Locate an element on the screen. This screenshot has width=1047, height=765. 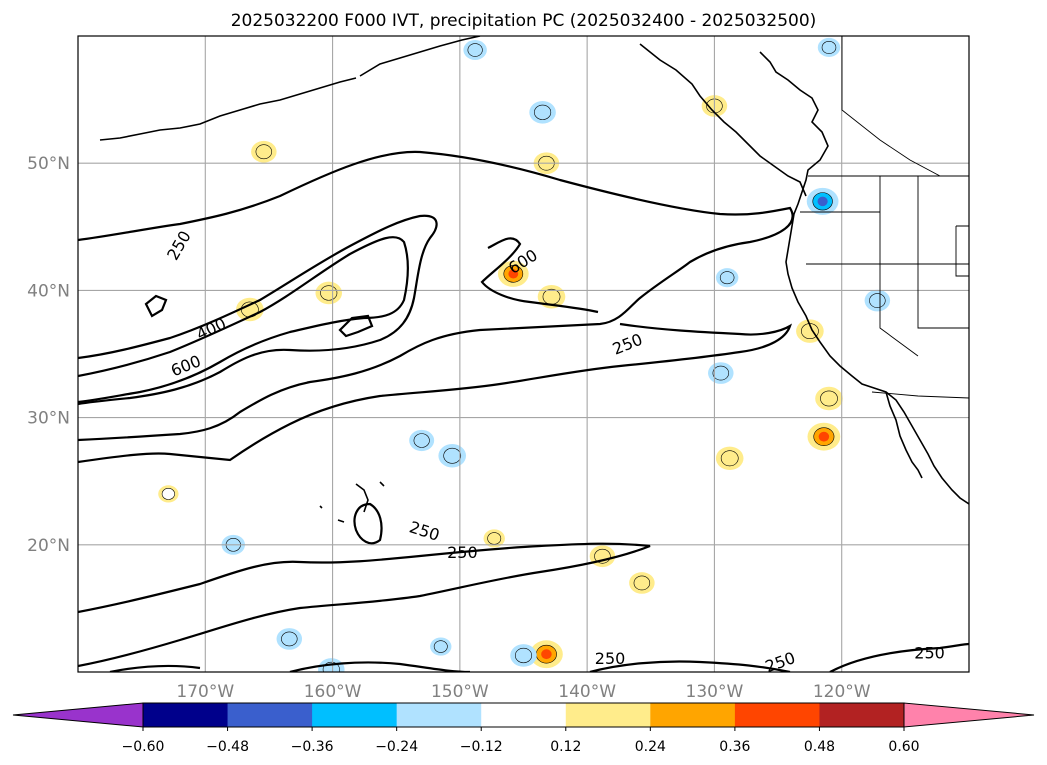
longitude-label: 140°W is located at coordinates (587, 692).